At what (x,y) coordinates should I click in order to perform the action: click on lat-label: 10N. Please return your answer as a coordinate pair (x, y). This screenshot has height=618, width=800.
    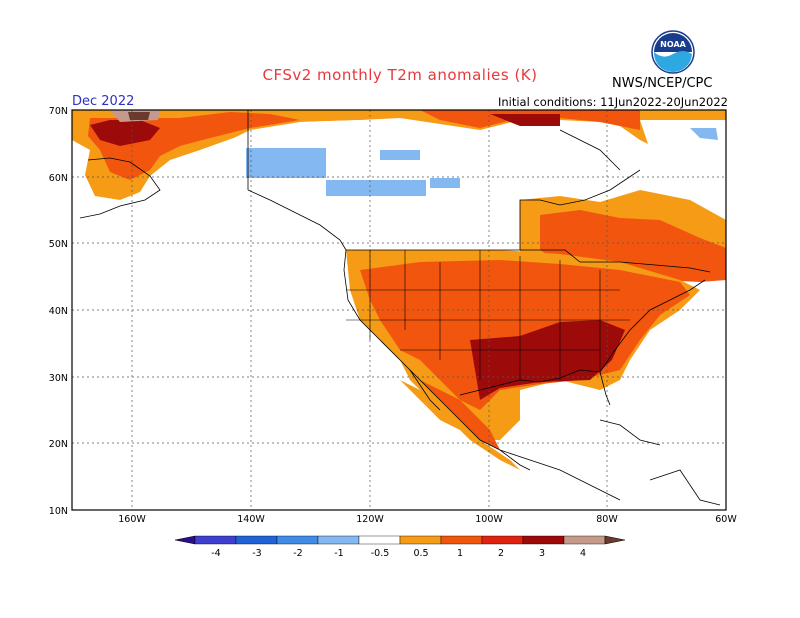
    Looking at the image, I should click on (58, 511).